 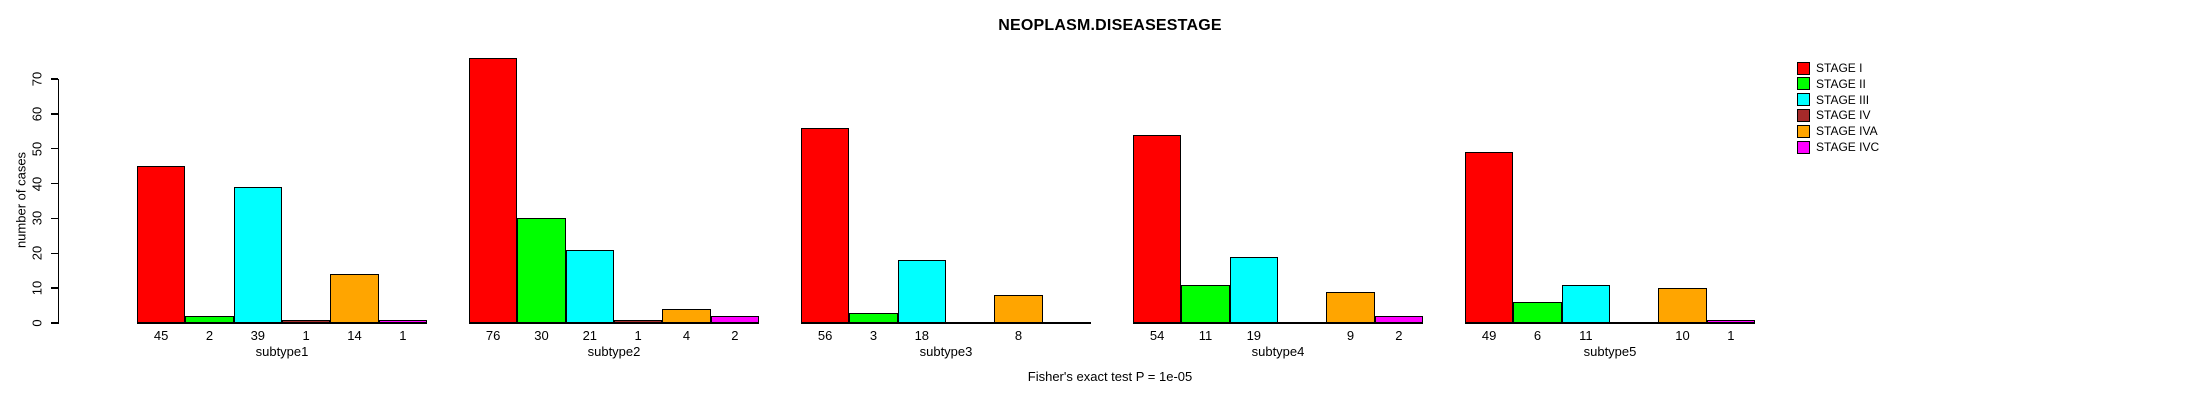 What do you see at coordinates (1489, 237) in the screenshot?
I see `bar-stage-i-subtype5` at bounding box center [1489, 237].